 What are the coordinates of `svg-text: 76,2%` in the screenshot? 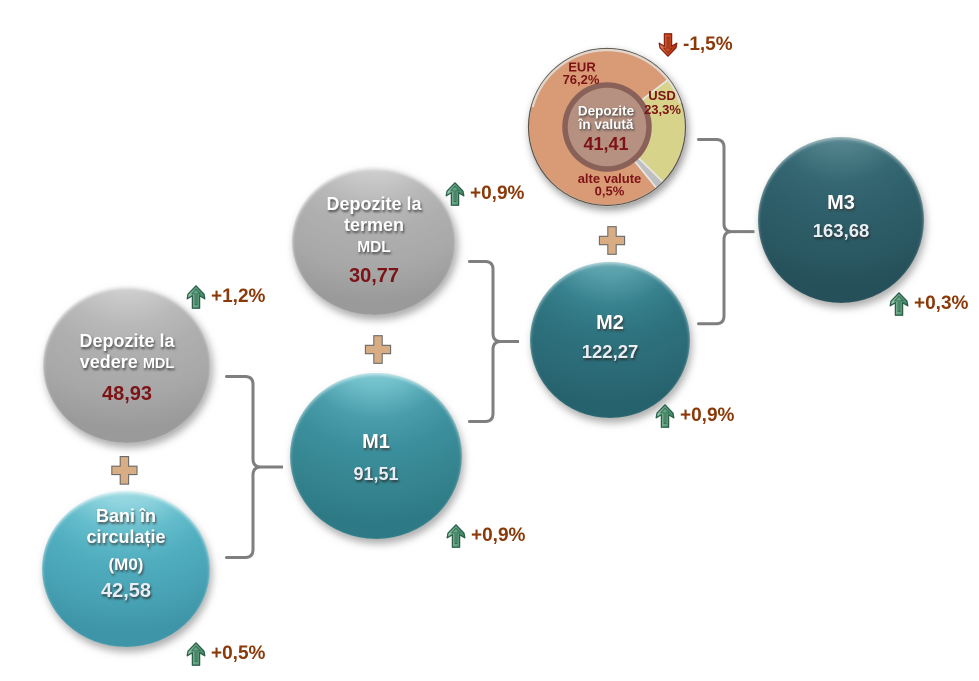 It's located at (581, 79).